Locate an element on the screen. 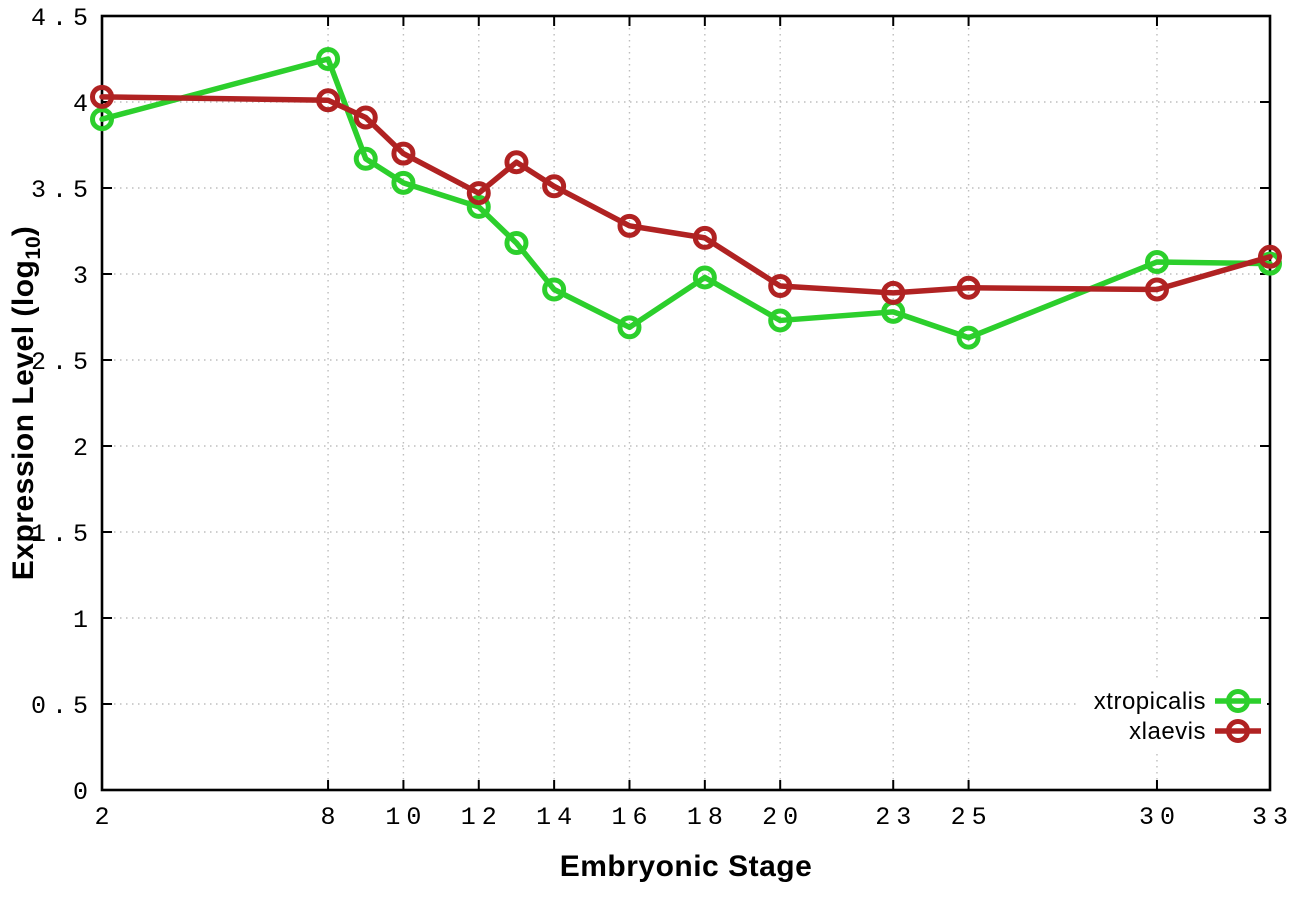  x-tick-label: 25 is located at coordinates (972, 817).